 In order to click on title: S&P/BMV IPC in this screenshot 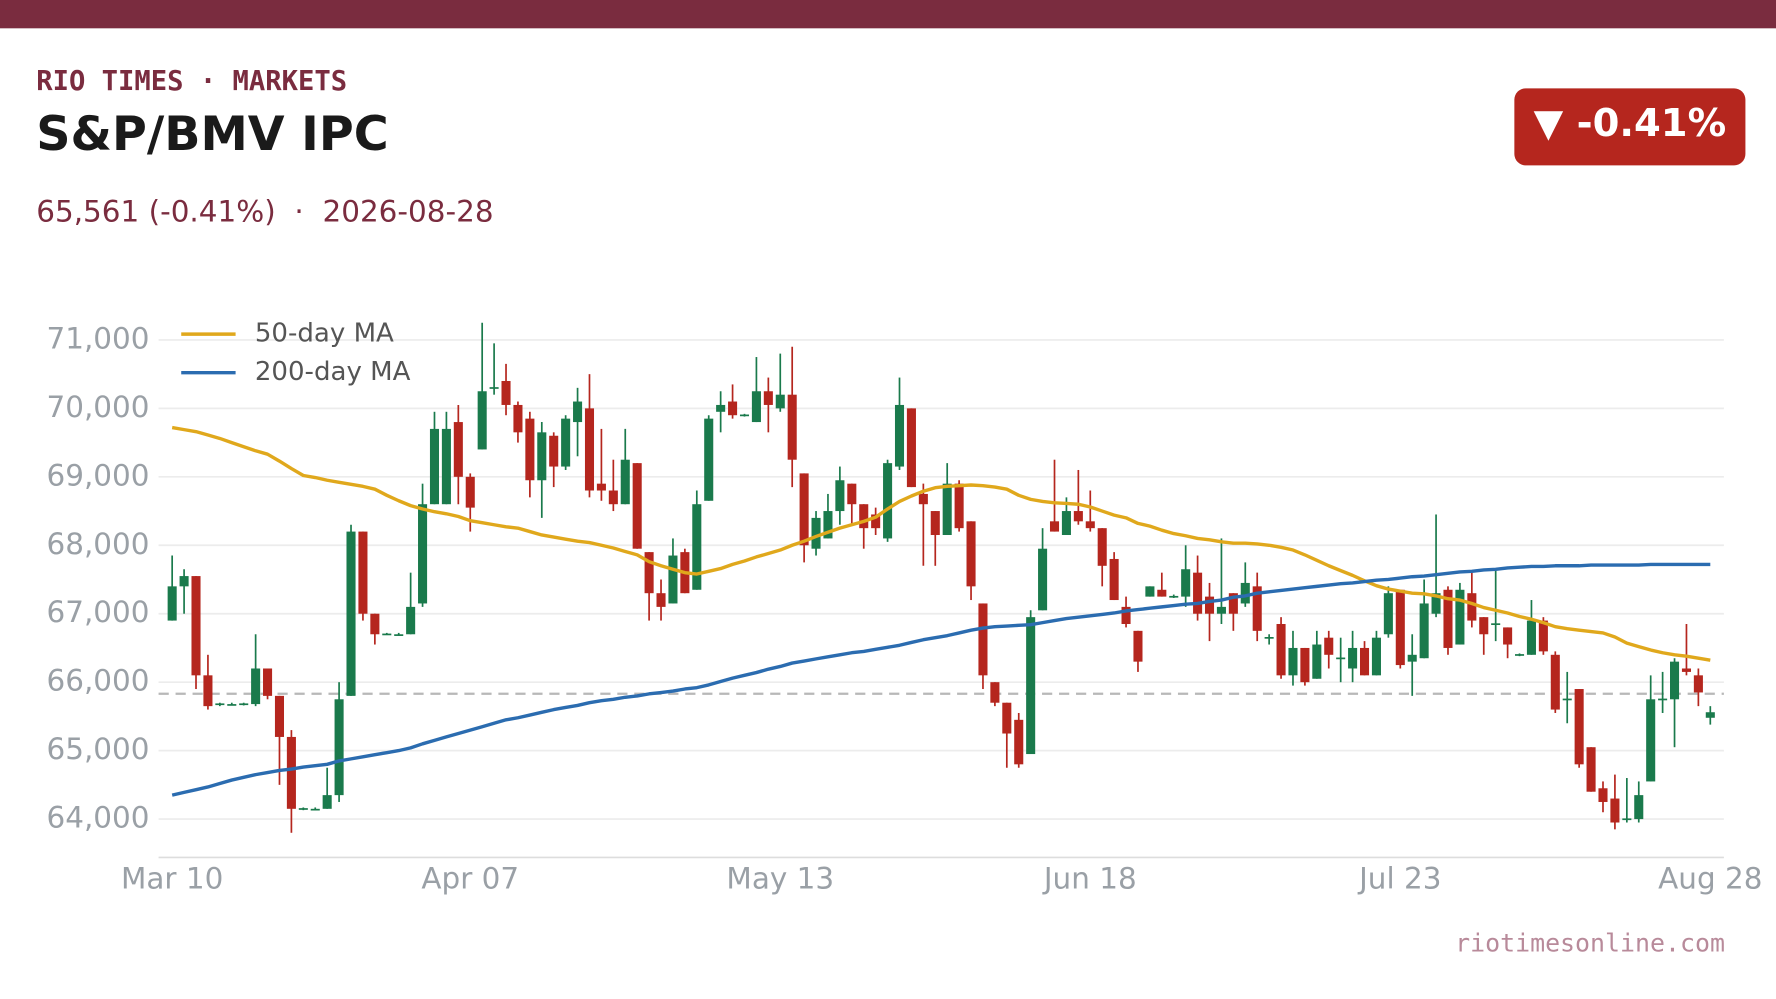, I will do `click(212, 134)`.